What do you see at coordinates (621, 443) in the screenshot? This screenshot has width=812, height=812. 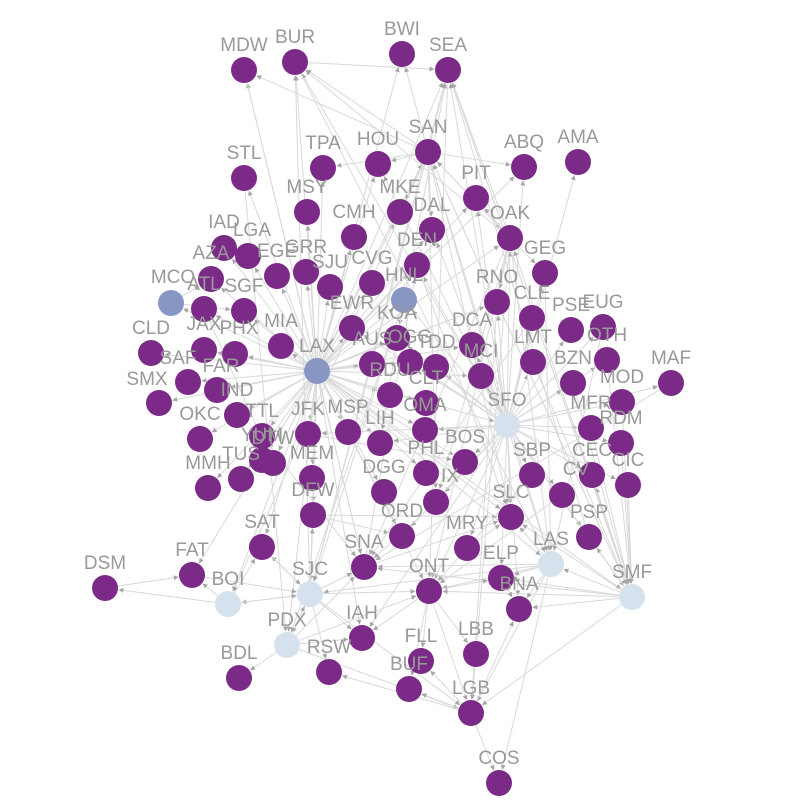 I see `node-rdm` at bounding box center [621, 443].